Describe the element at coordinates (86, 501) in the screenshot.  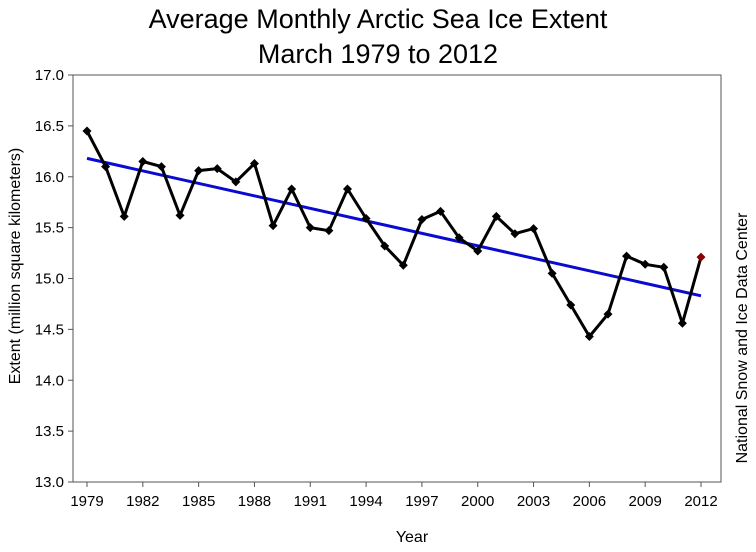
I see `x-tick-label: 1979` at that location.